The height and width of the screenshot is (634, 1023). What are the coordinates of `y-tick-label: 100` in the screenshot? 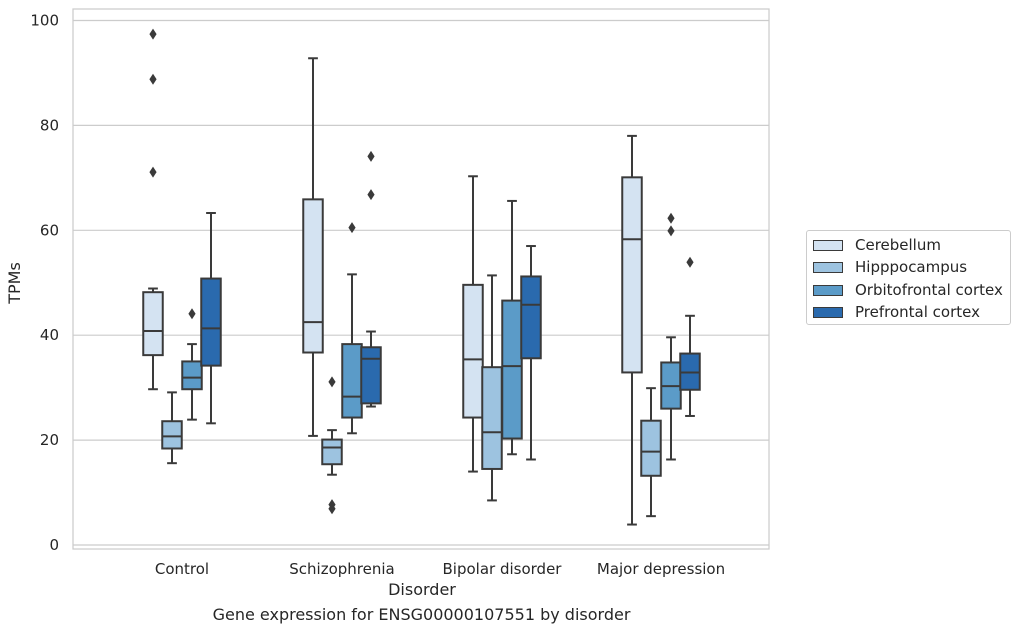 It's located at (44, 21).